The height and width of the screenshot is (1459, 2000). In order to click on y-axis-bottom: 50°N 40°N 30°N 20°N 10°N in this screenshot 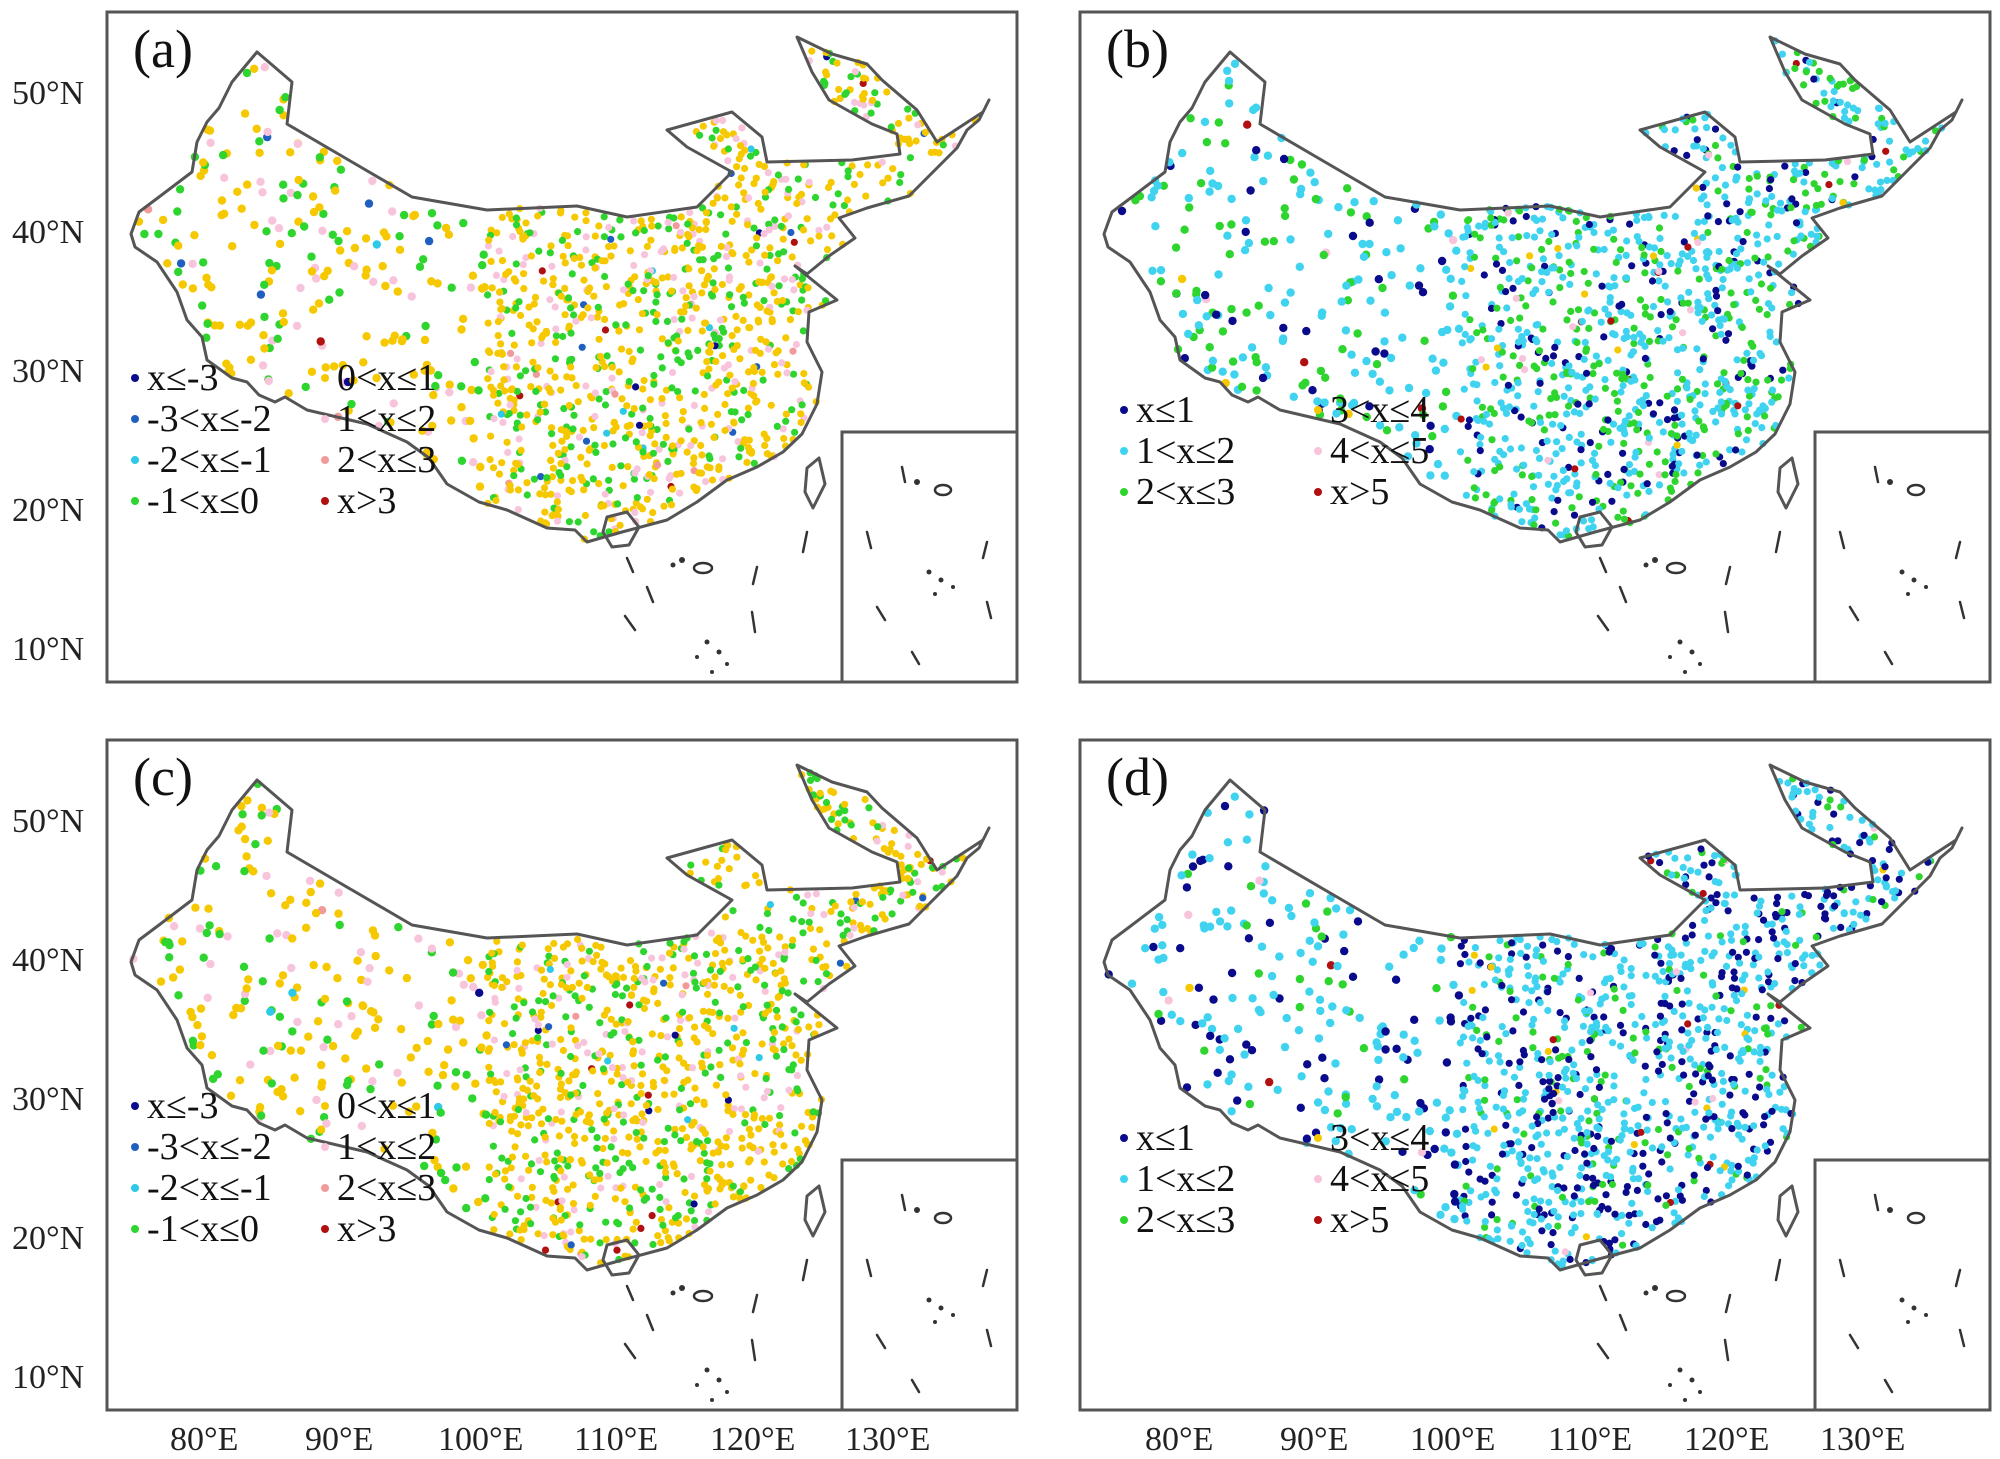, I will do `click(48, 1099)`.